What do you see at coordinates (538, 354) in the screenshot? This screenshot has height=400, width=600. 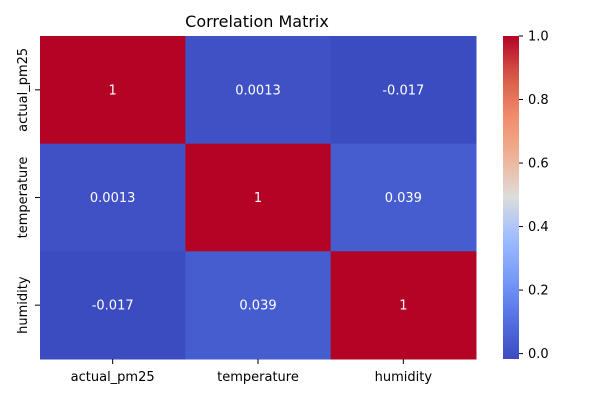 I see `colorbar-tick-label: 0.0` at bounding box center [538, 354].